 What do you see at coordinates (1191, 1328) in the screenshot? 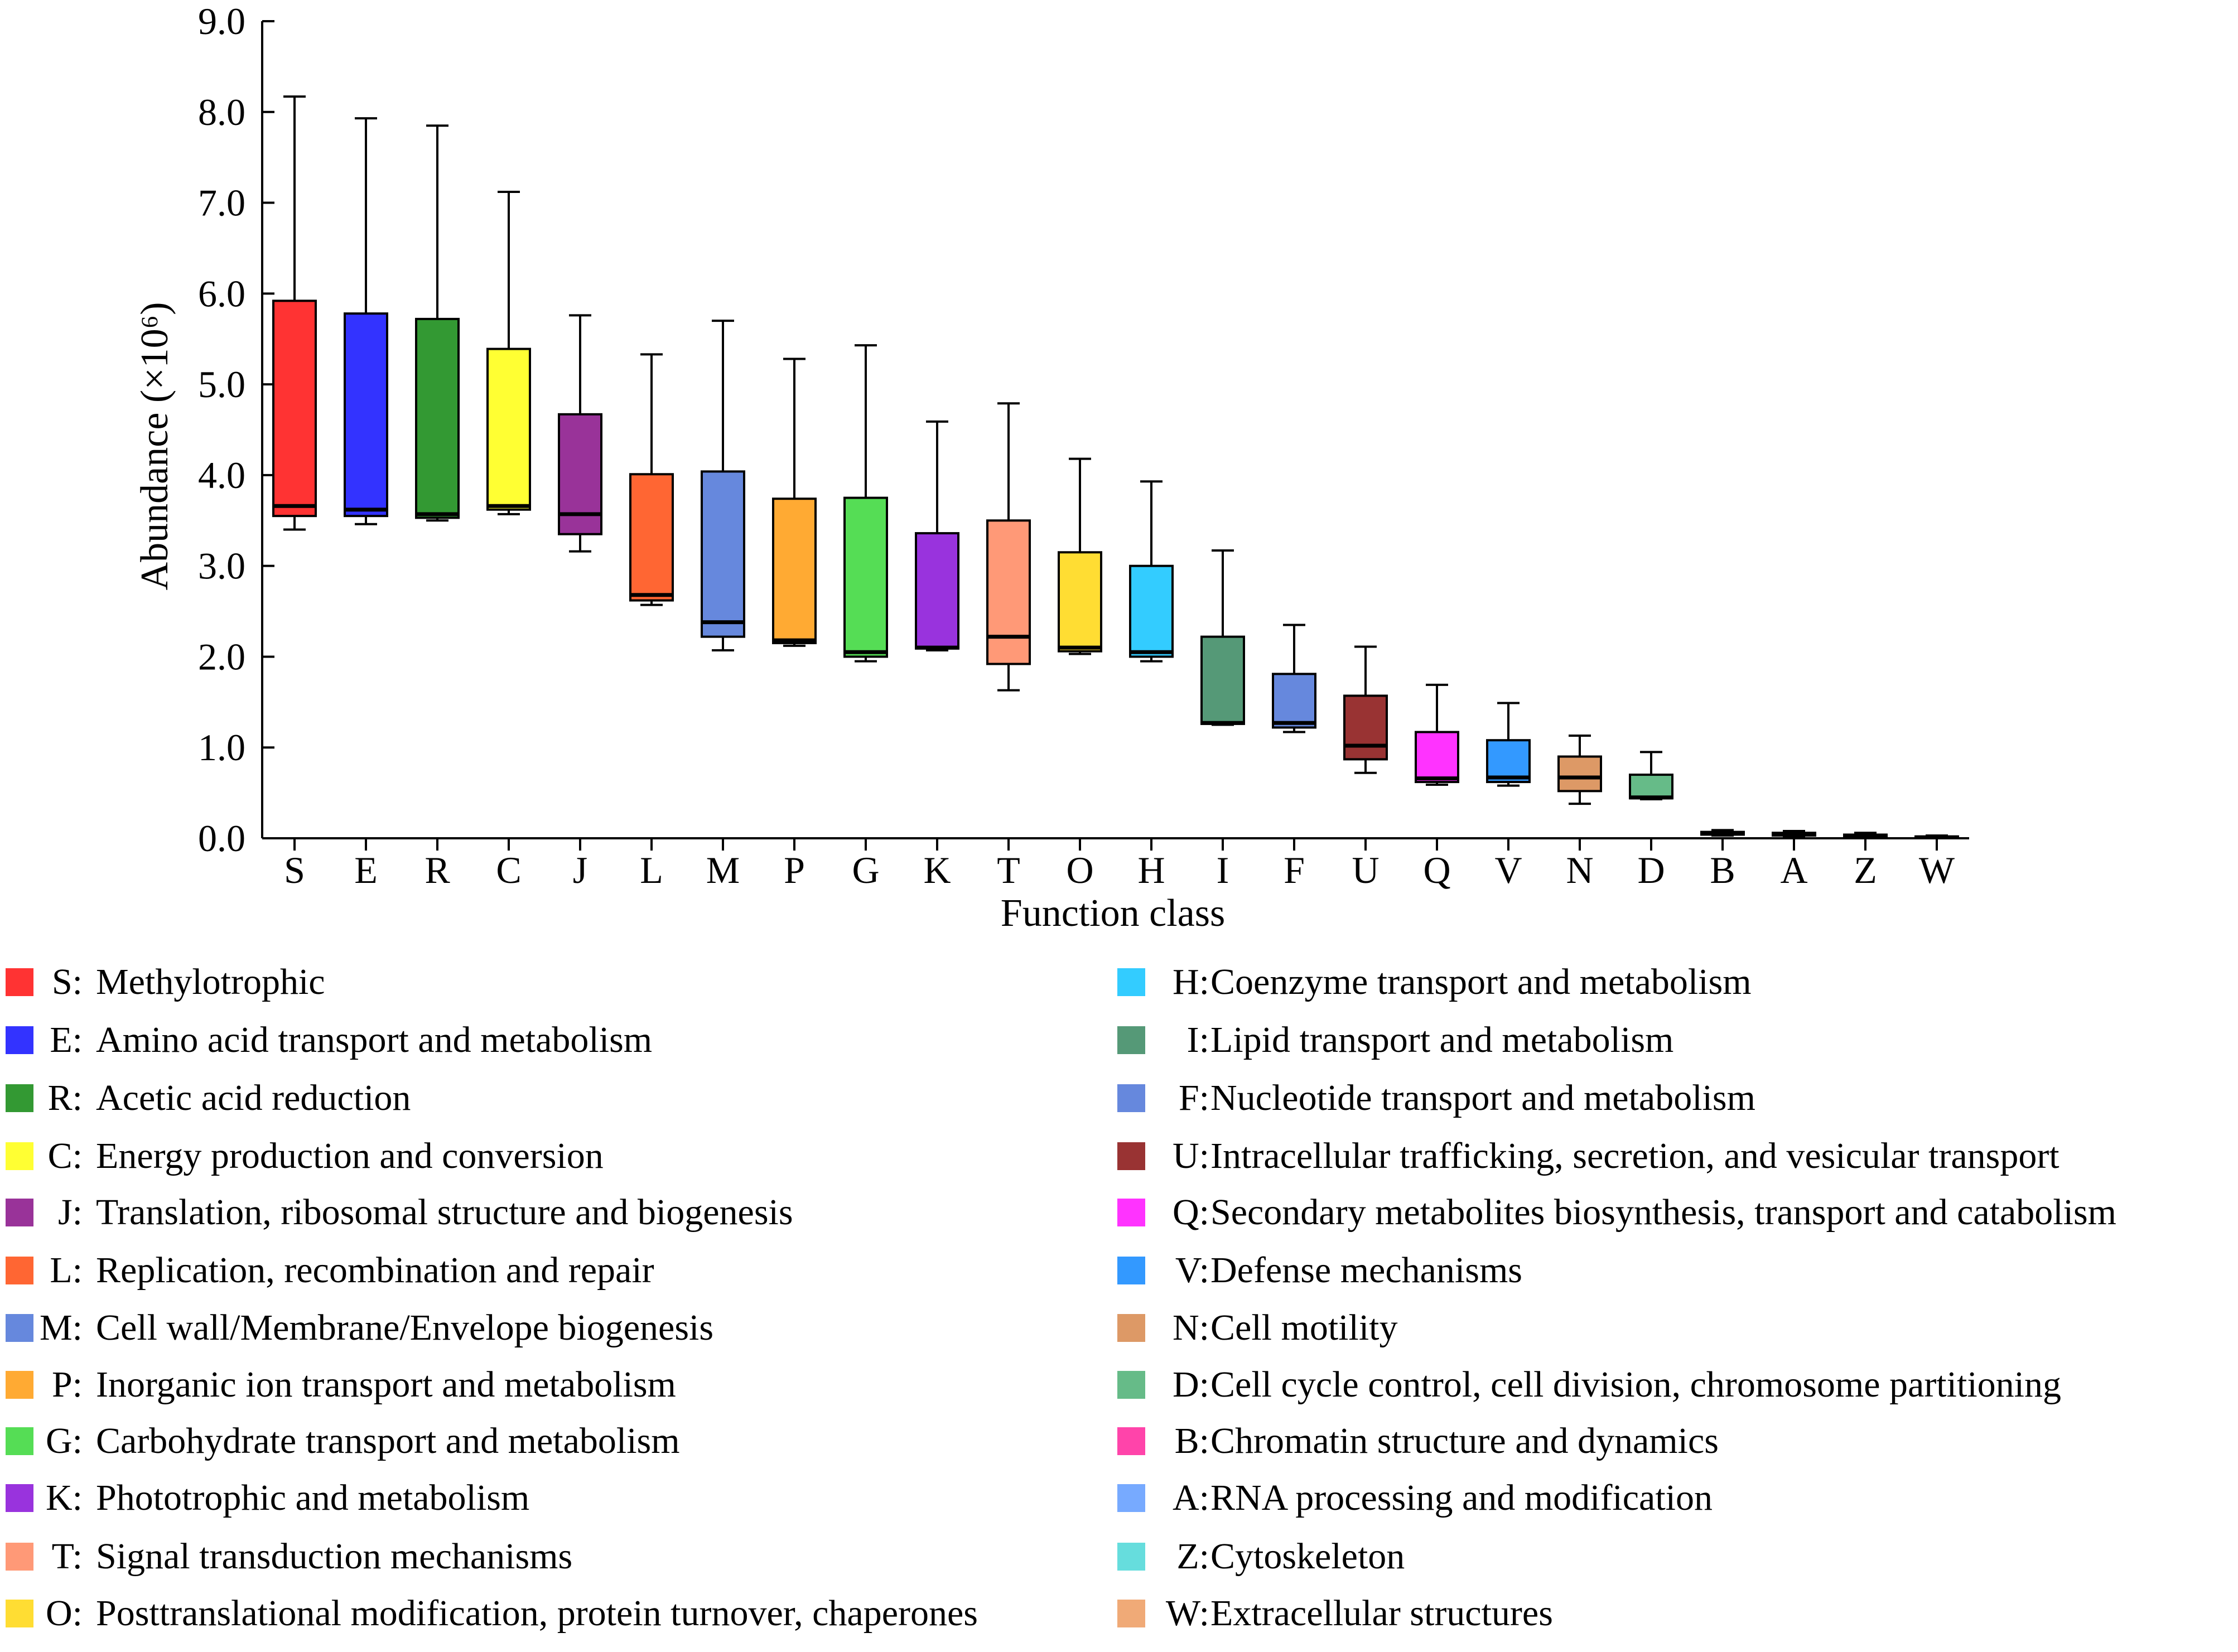
I see `legend-code: N:` at bounding box center [1191, 1328].